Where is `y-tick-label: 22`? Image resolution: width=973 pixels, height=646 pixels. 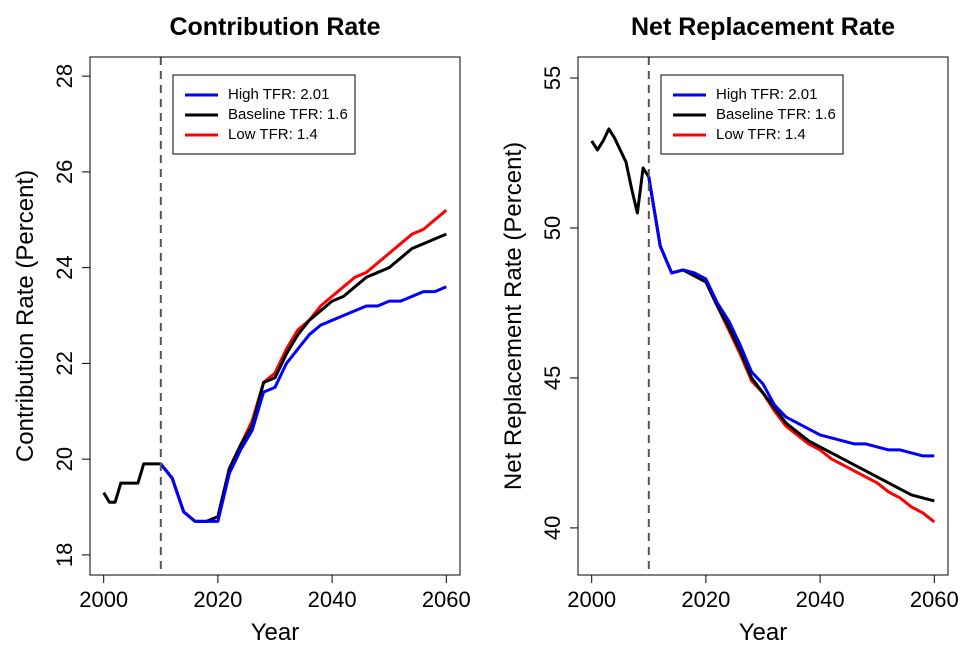 y-tick-label: 22 is located at coordinates (64, 363).